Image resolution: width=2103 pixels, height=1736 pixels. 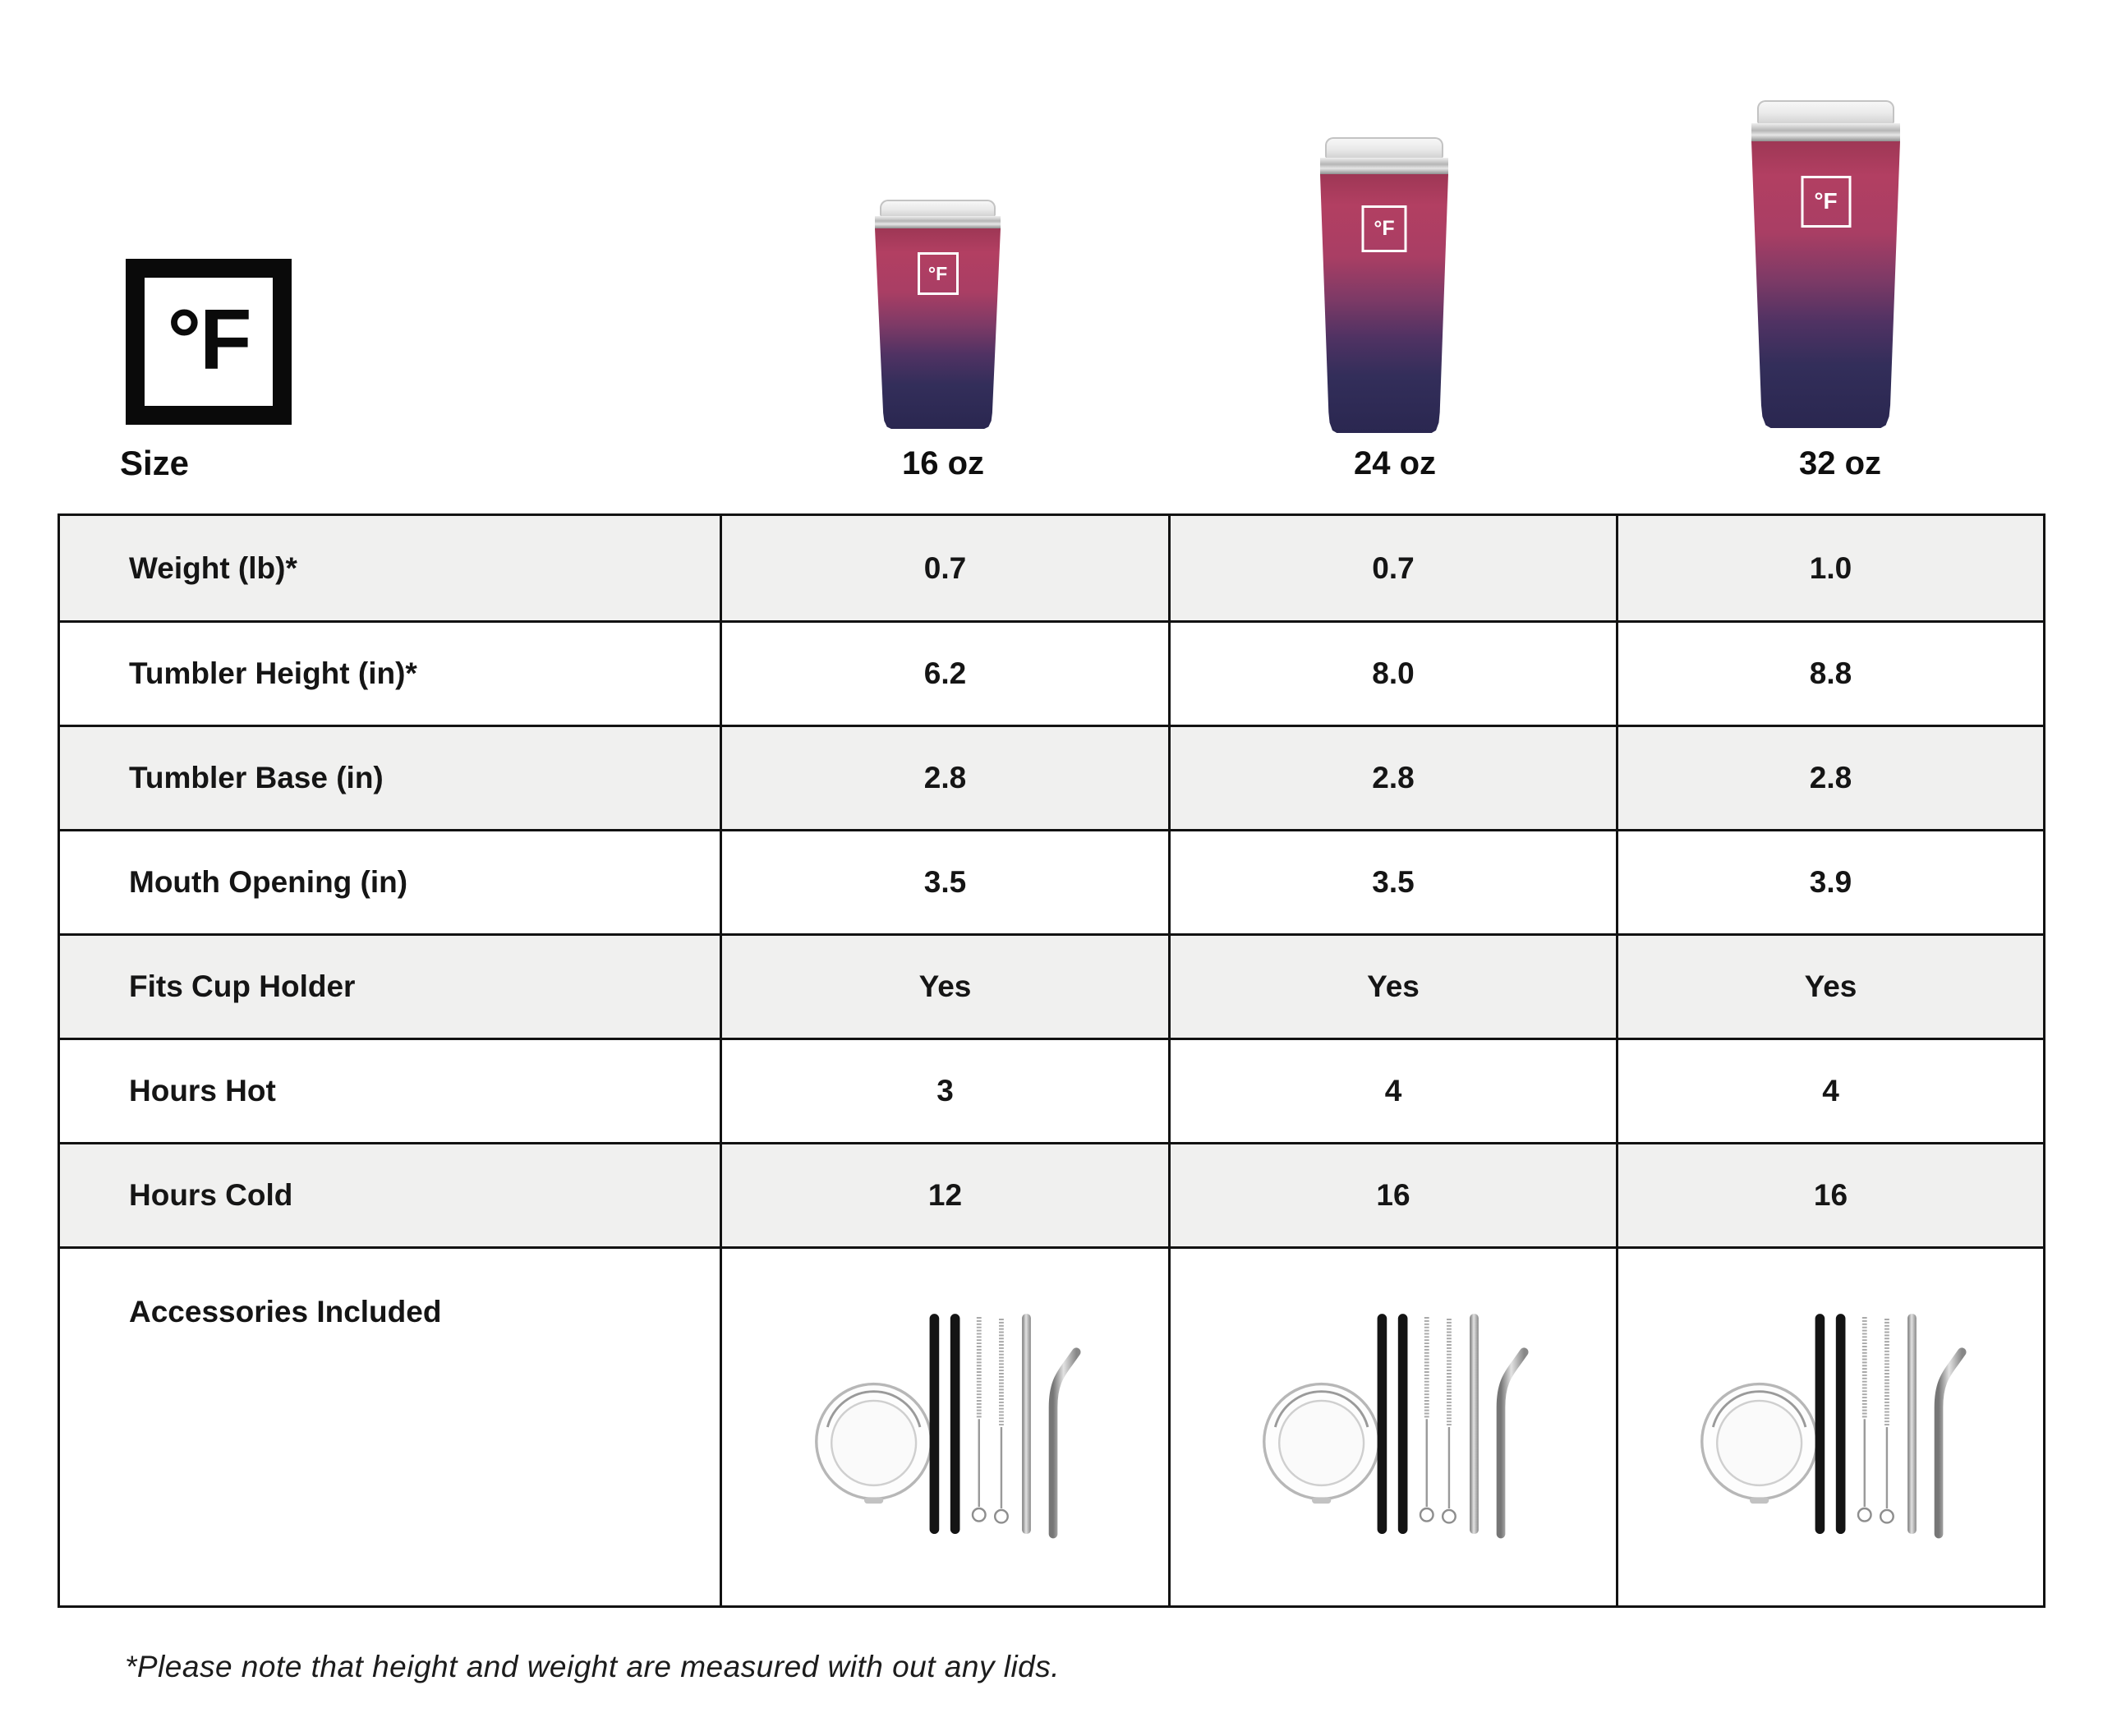 I want to click on table-row-cup-holder: Fits Cup Holder Yes Yes Yes, so click(x=1051, y=986).